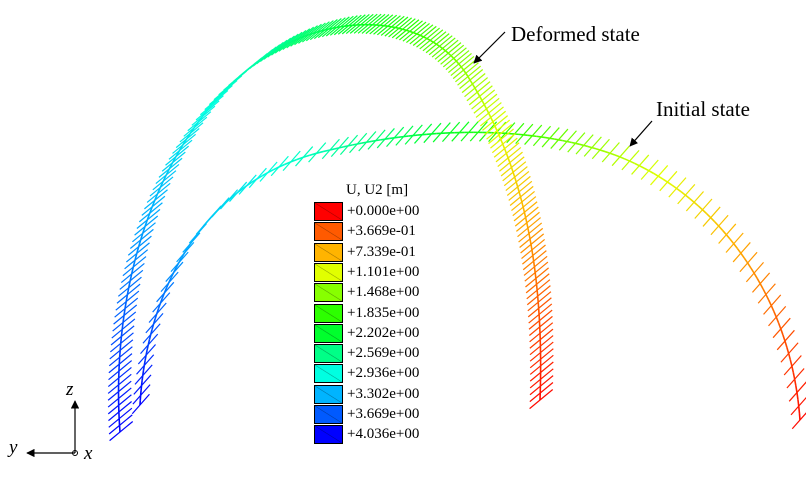  Describe the element at coordinates (641, 133) in the screenshot. I see `initial-state-arrow` at that location.